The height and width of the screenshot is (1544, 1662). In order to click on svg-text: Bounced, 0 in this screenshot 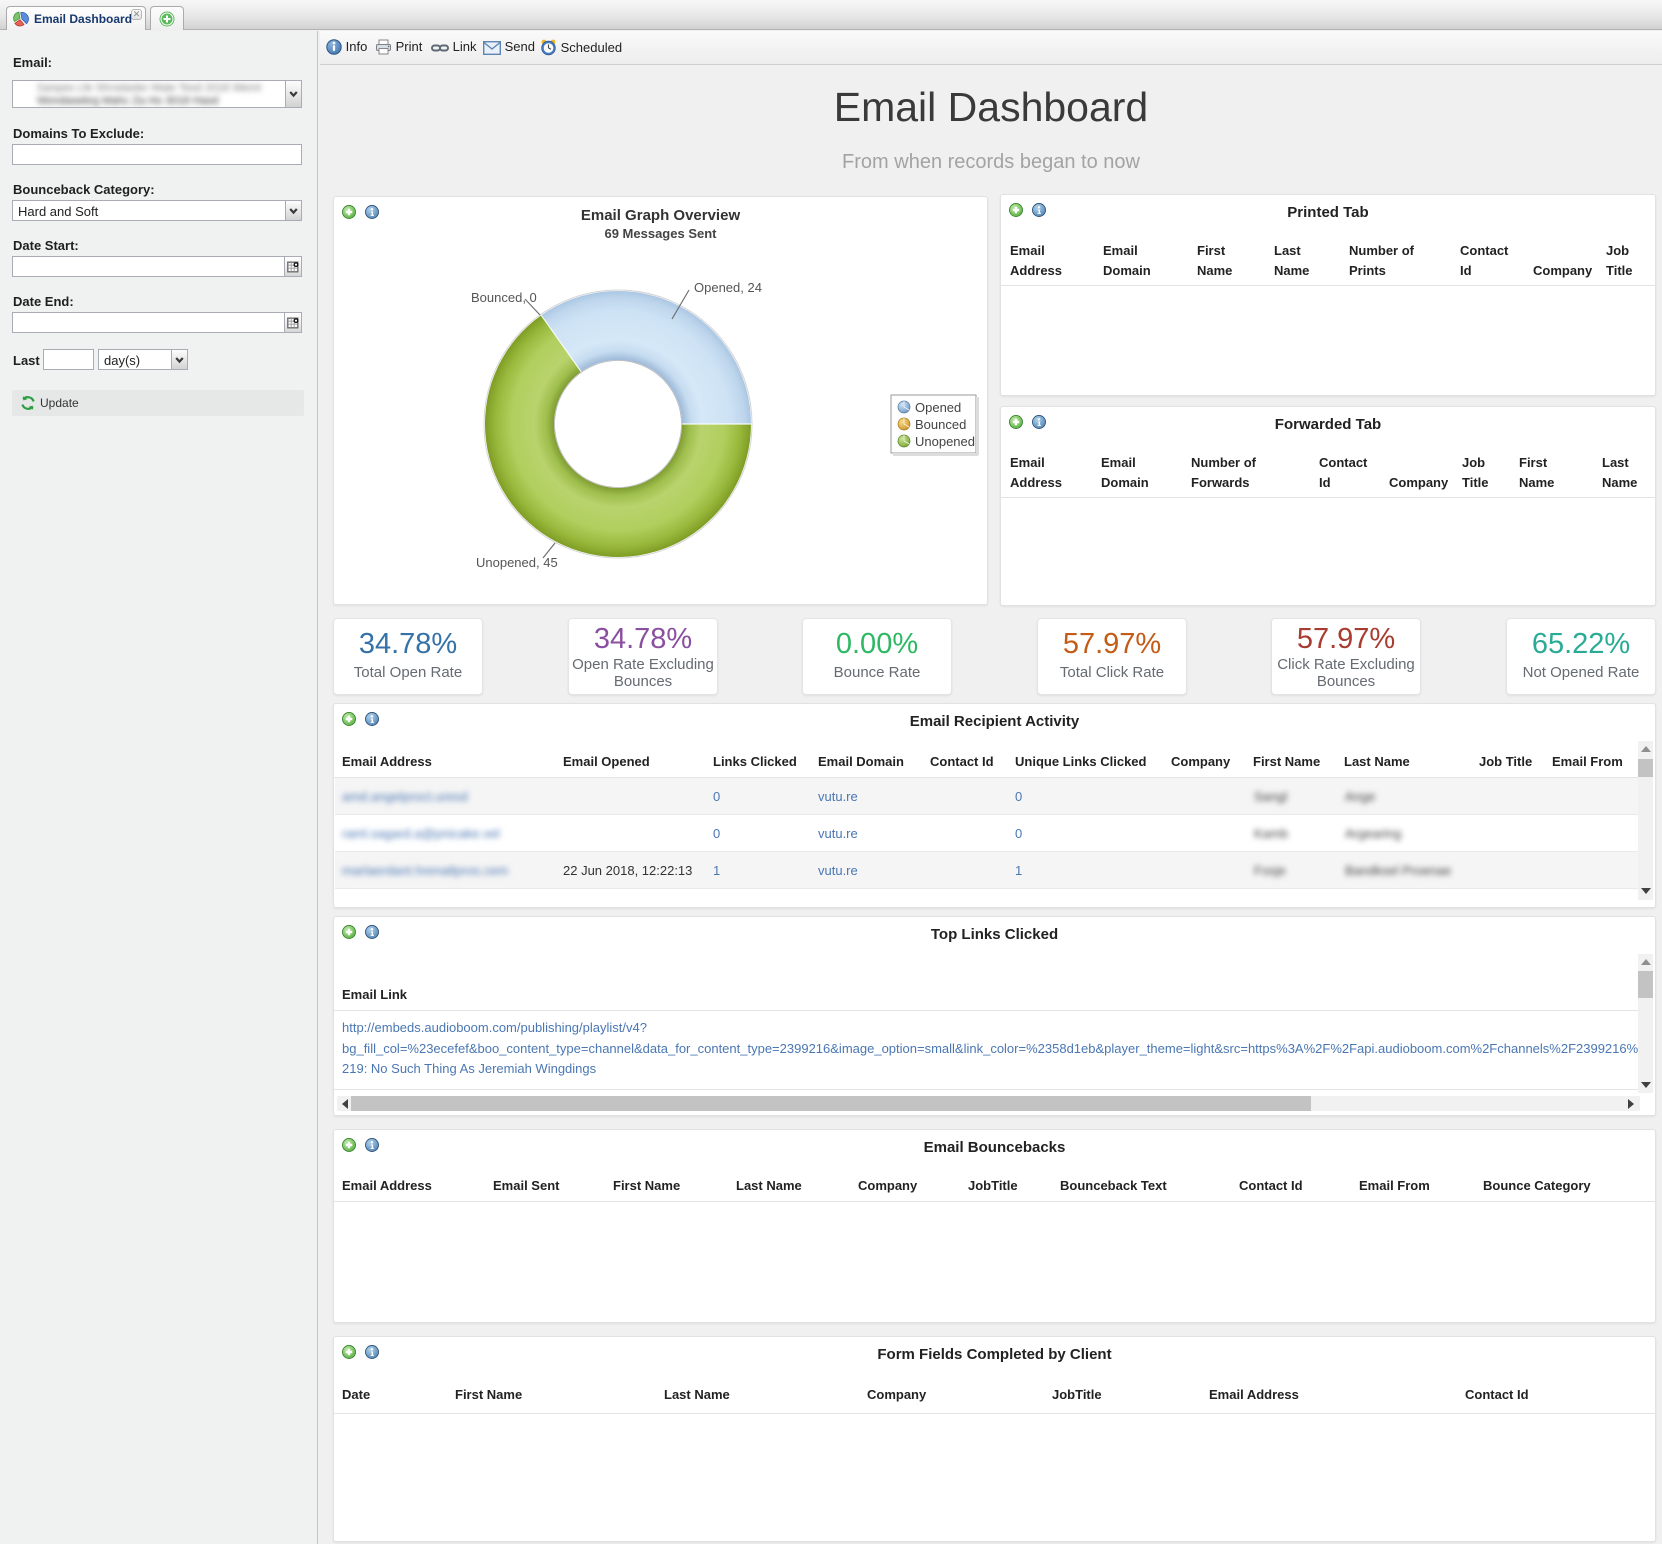, I will do `click(504, 297)`.